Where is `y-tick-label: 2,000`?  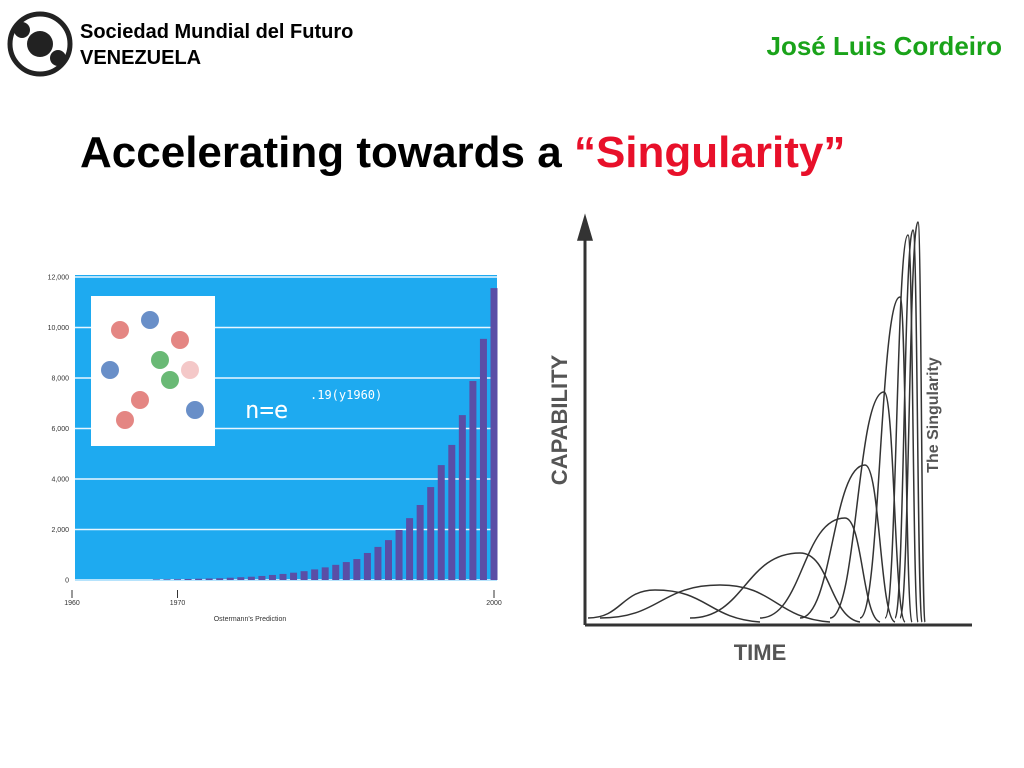 y-tick-label: 2,000 is located at coordinates (60, 530).